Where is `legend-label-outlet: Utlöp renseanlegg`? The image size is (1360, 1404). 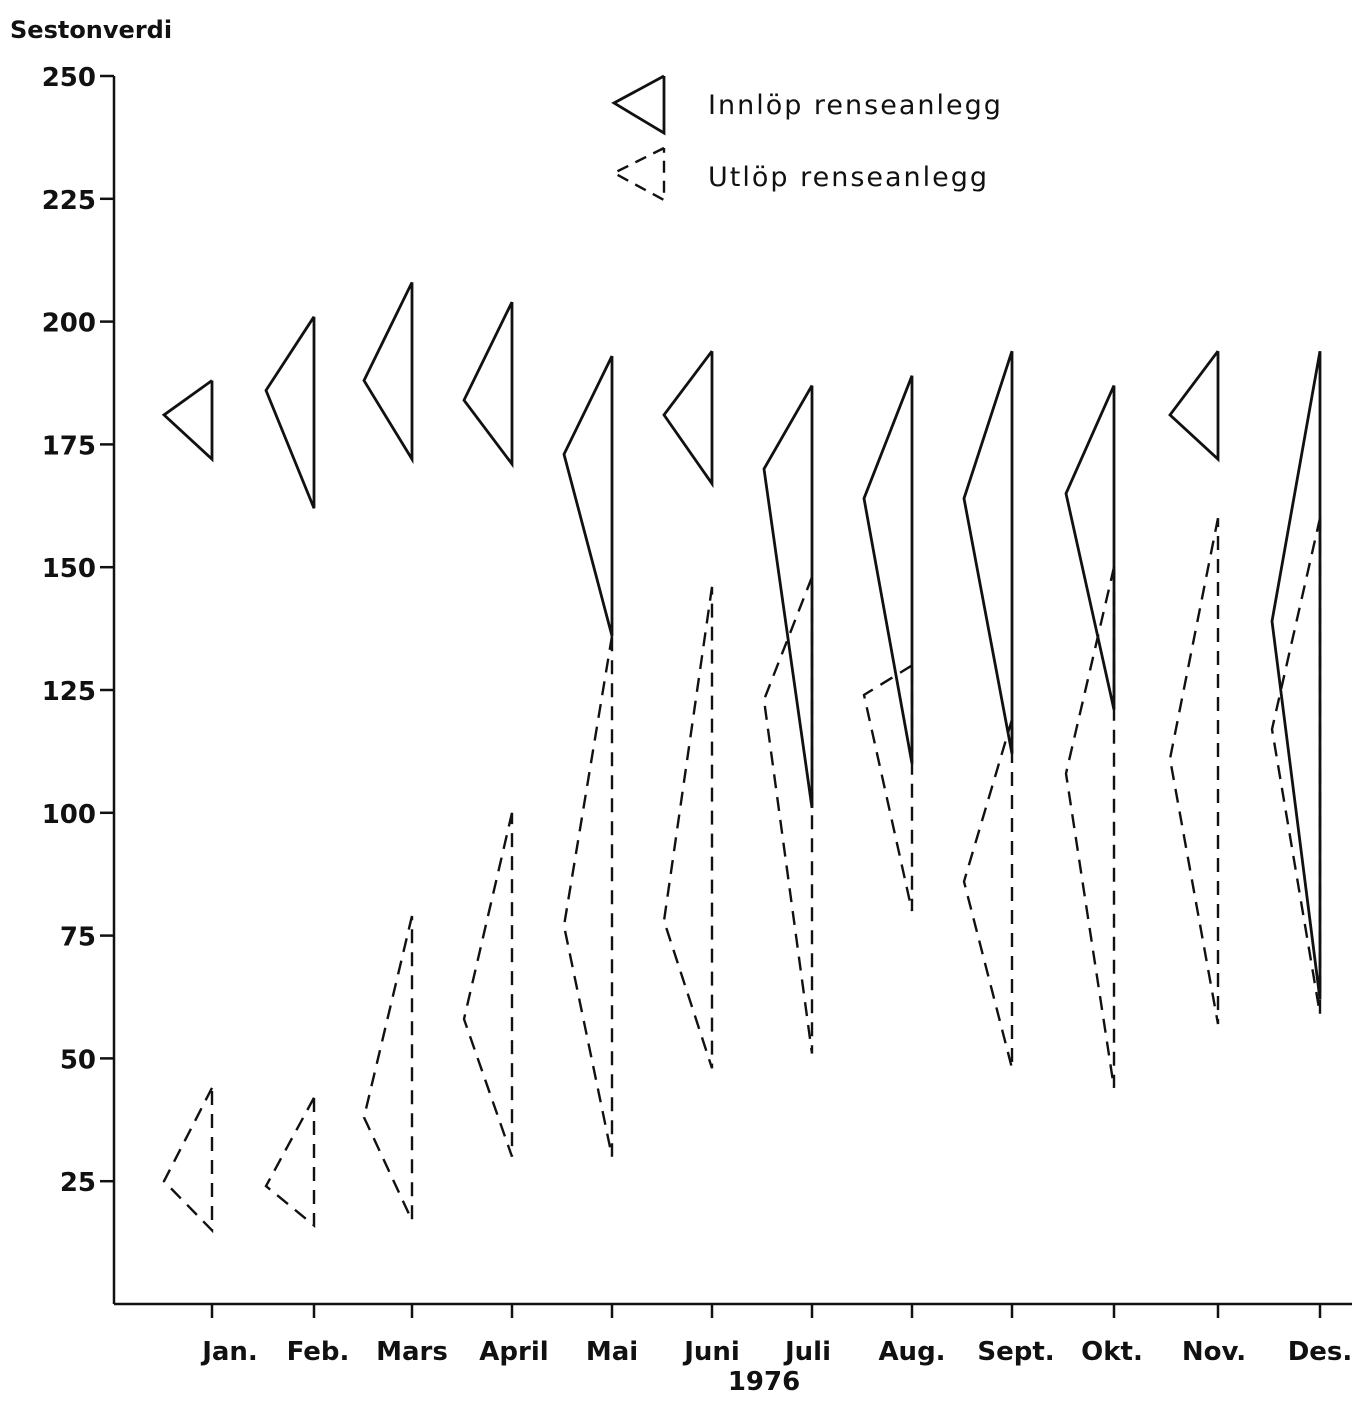 legend-label-outlet: Utlöp renseanlegg is located at coordinates (848, 177).